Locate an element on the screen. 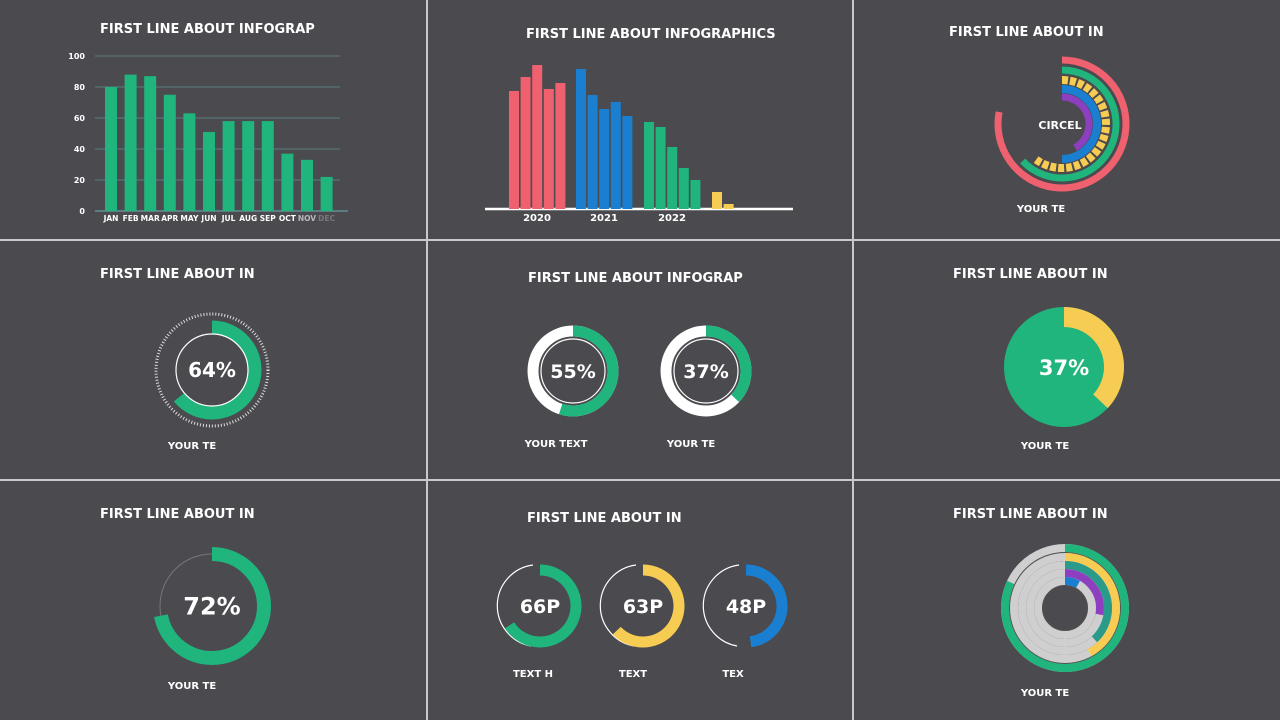  x-tick-label: FEB is located at coordinates (131, 218).